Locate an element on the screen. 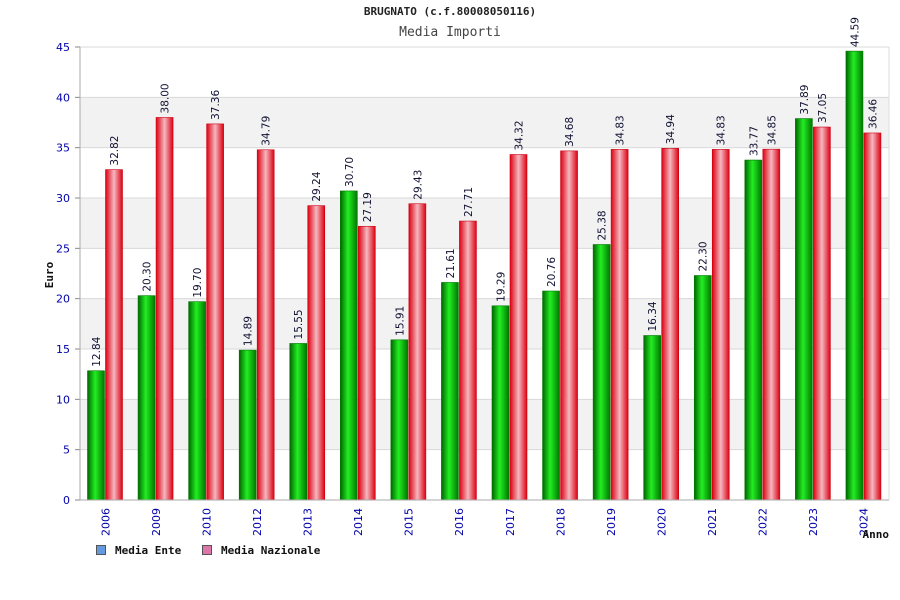  data-label: 16.34 is located at coordinates (653, 316).